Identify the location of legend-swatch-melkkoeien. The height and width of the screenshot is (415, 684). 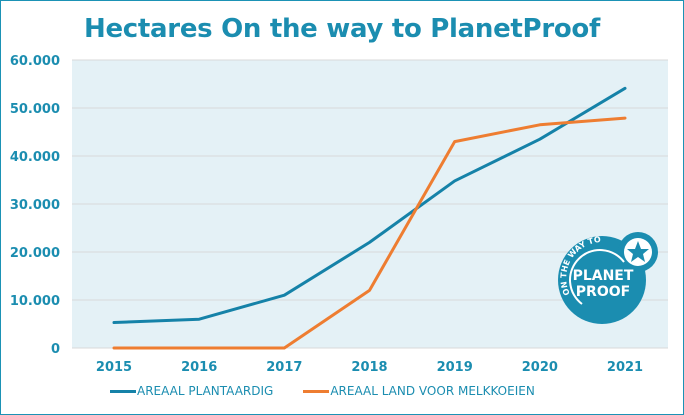
(316, 391).